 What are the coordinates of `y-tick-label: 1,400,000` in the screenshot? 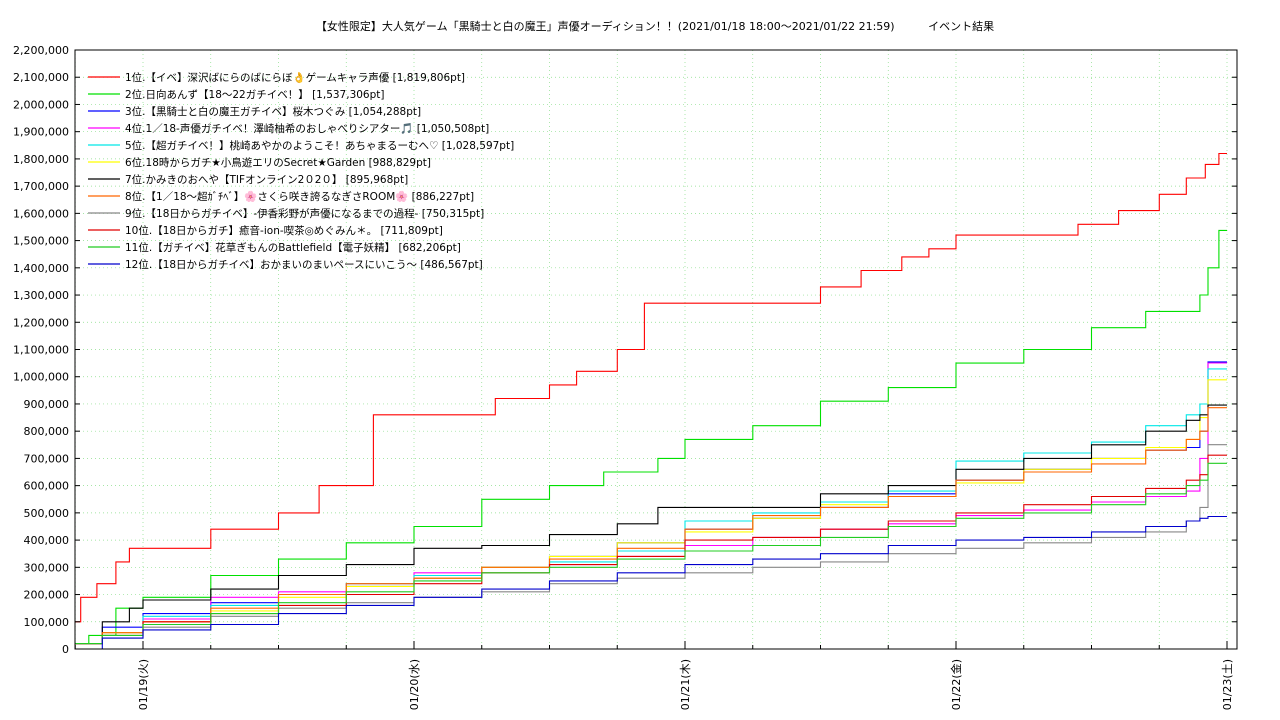 It's located at (41, 268).